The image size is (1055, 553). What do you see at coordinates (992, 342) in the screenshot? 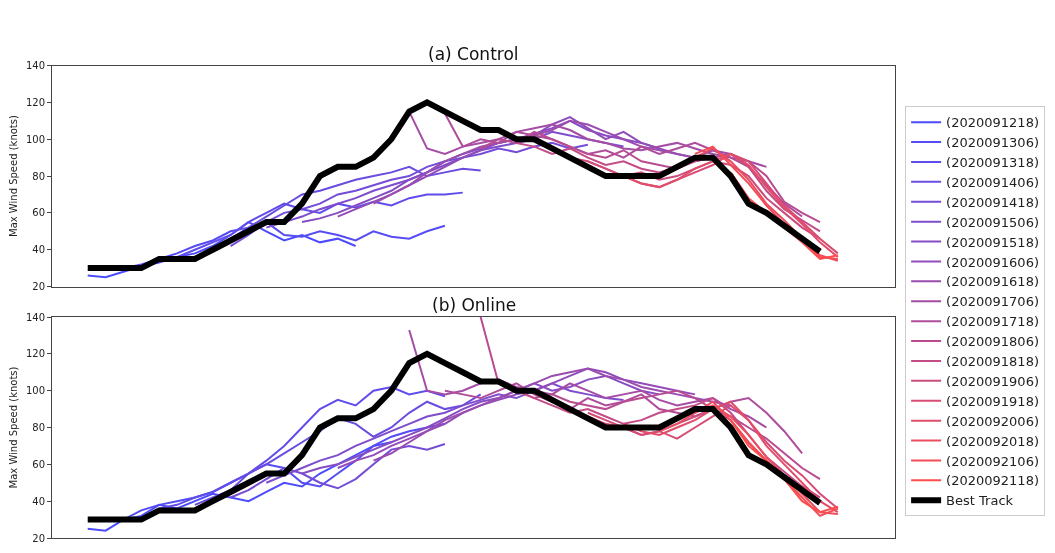
I see `legend-label: (2020091806)` at bounding box center [992, 342].